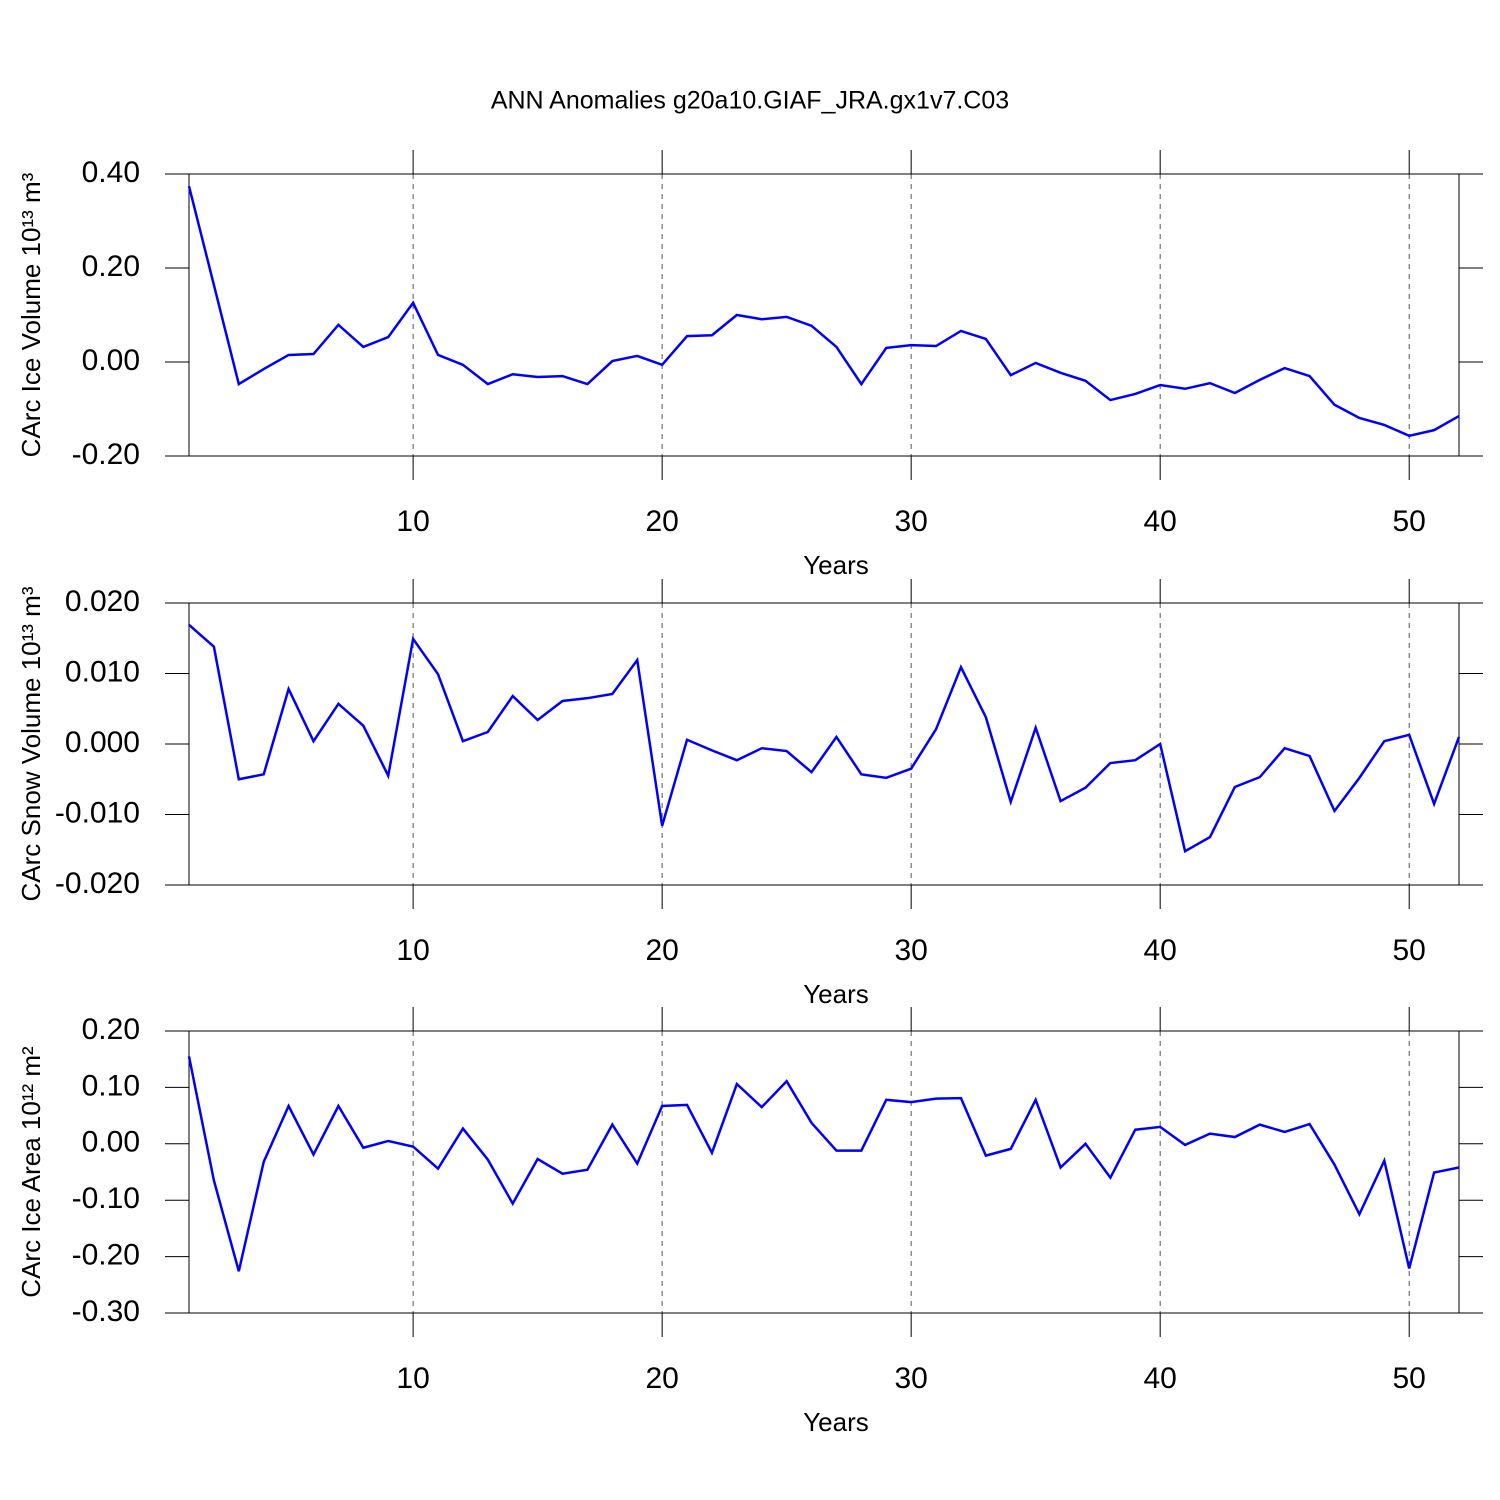 The height and width of the screenshot is (1500, 1500). I want to click on y-tick-label: -0.020, so click(97, 883).